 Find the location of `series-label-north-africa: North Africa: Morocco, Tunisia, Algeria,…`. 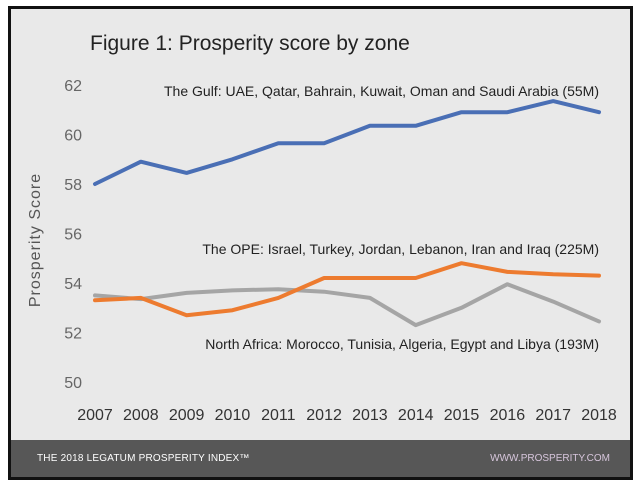

series-label-north-africa: North Africa: Morocco, Tunisia, Algeria,… is located at coordinates (402, 344).